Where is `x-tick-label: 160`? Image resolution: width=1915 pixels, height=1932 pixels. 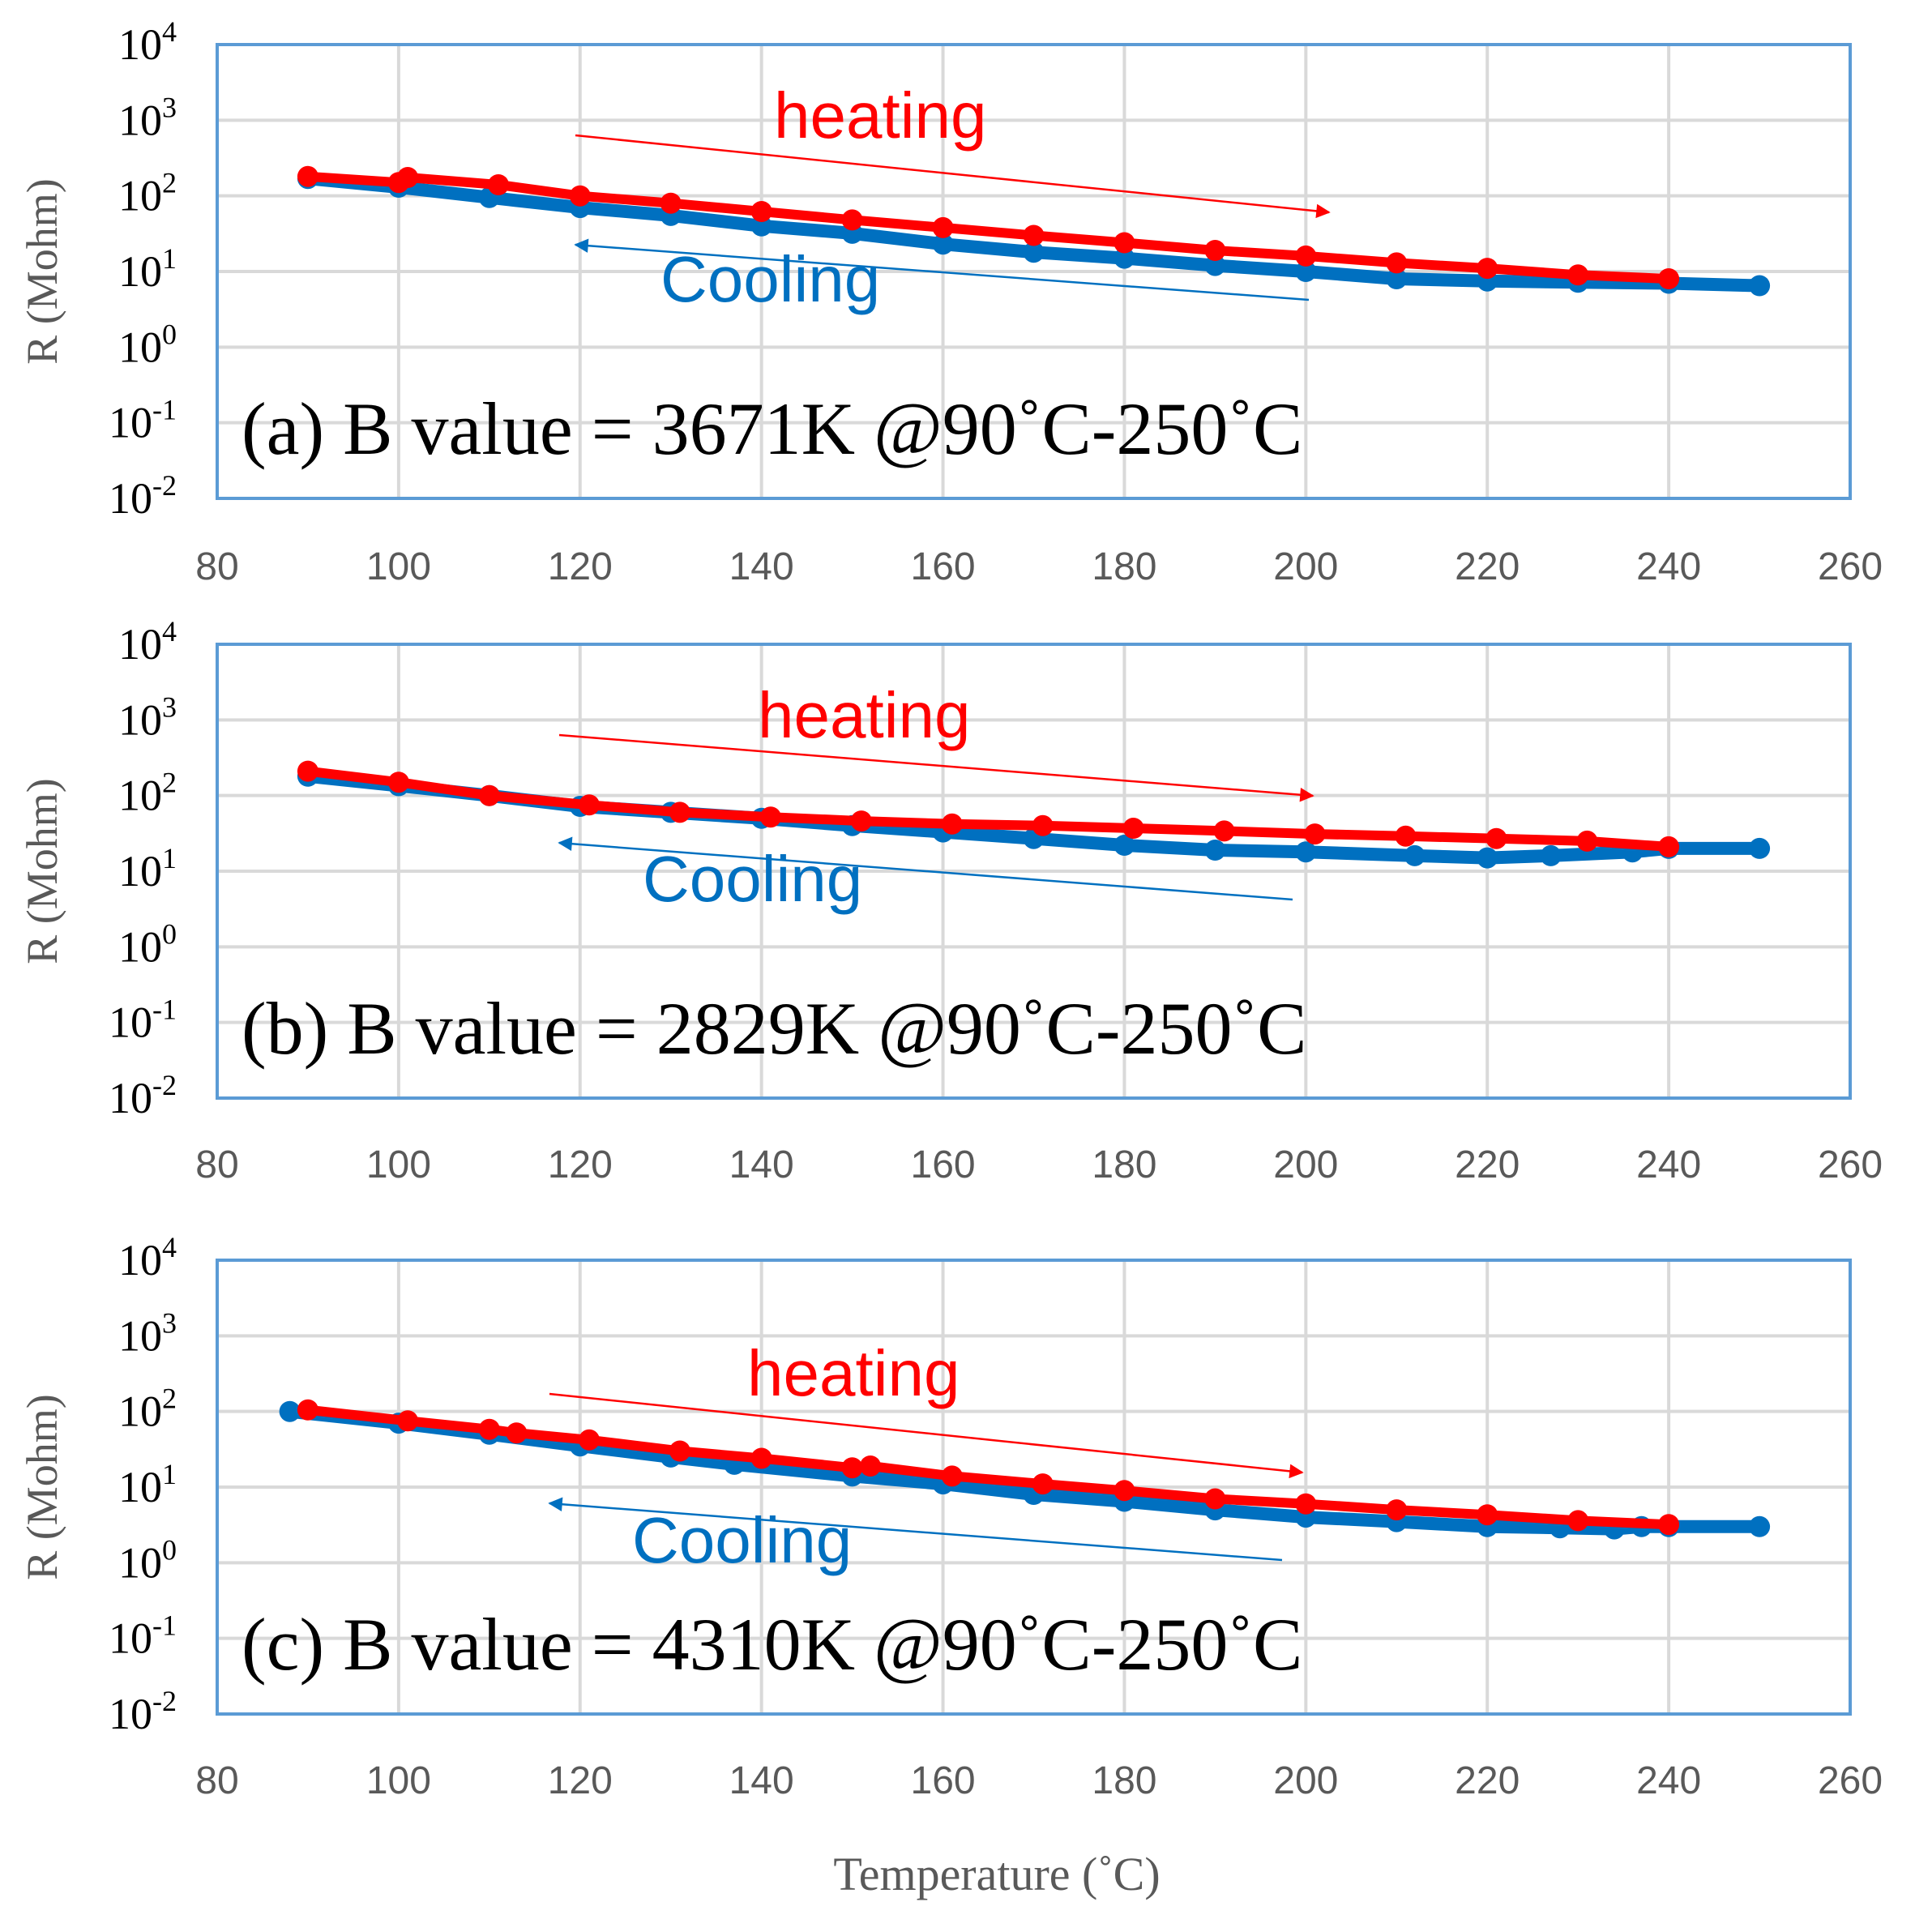
x-tick-label: 160 is located at coordinates (943, 1164).